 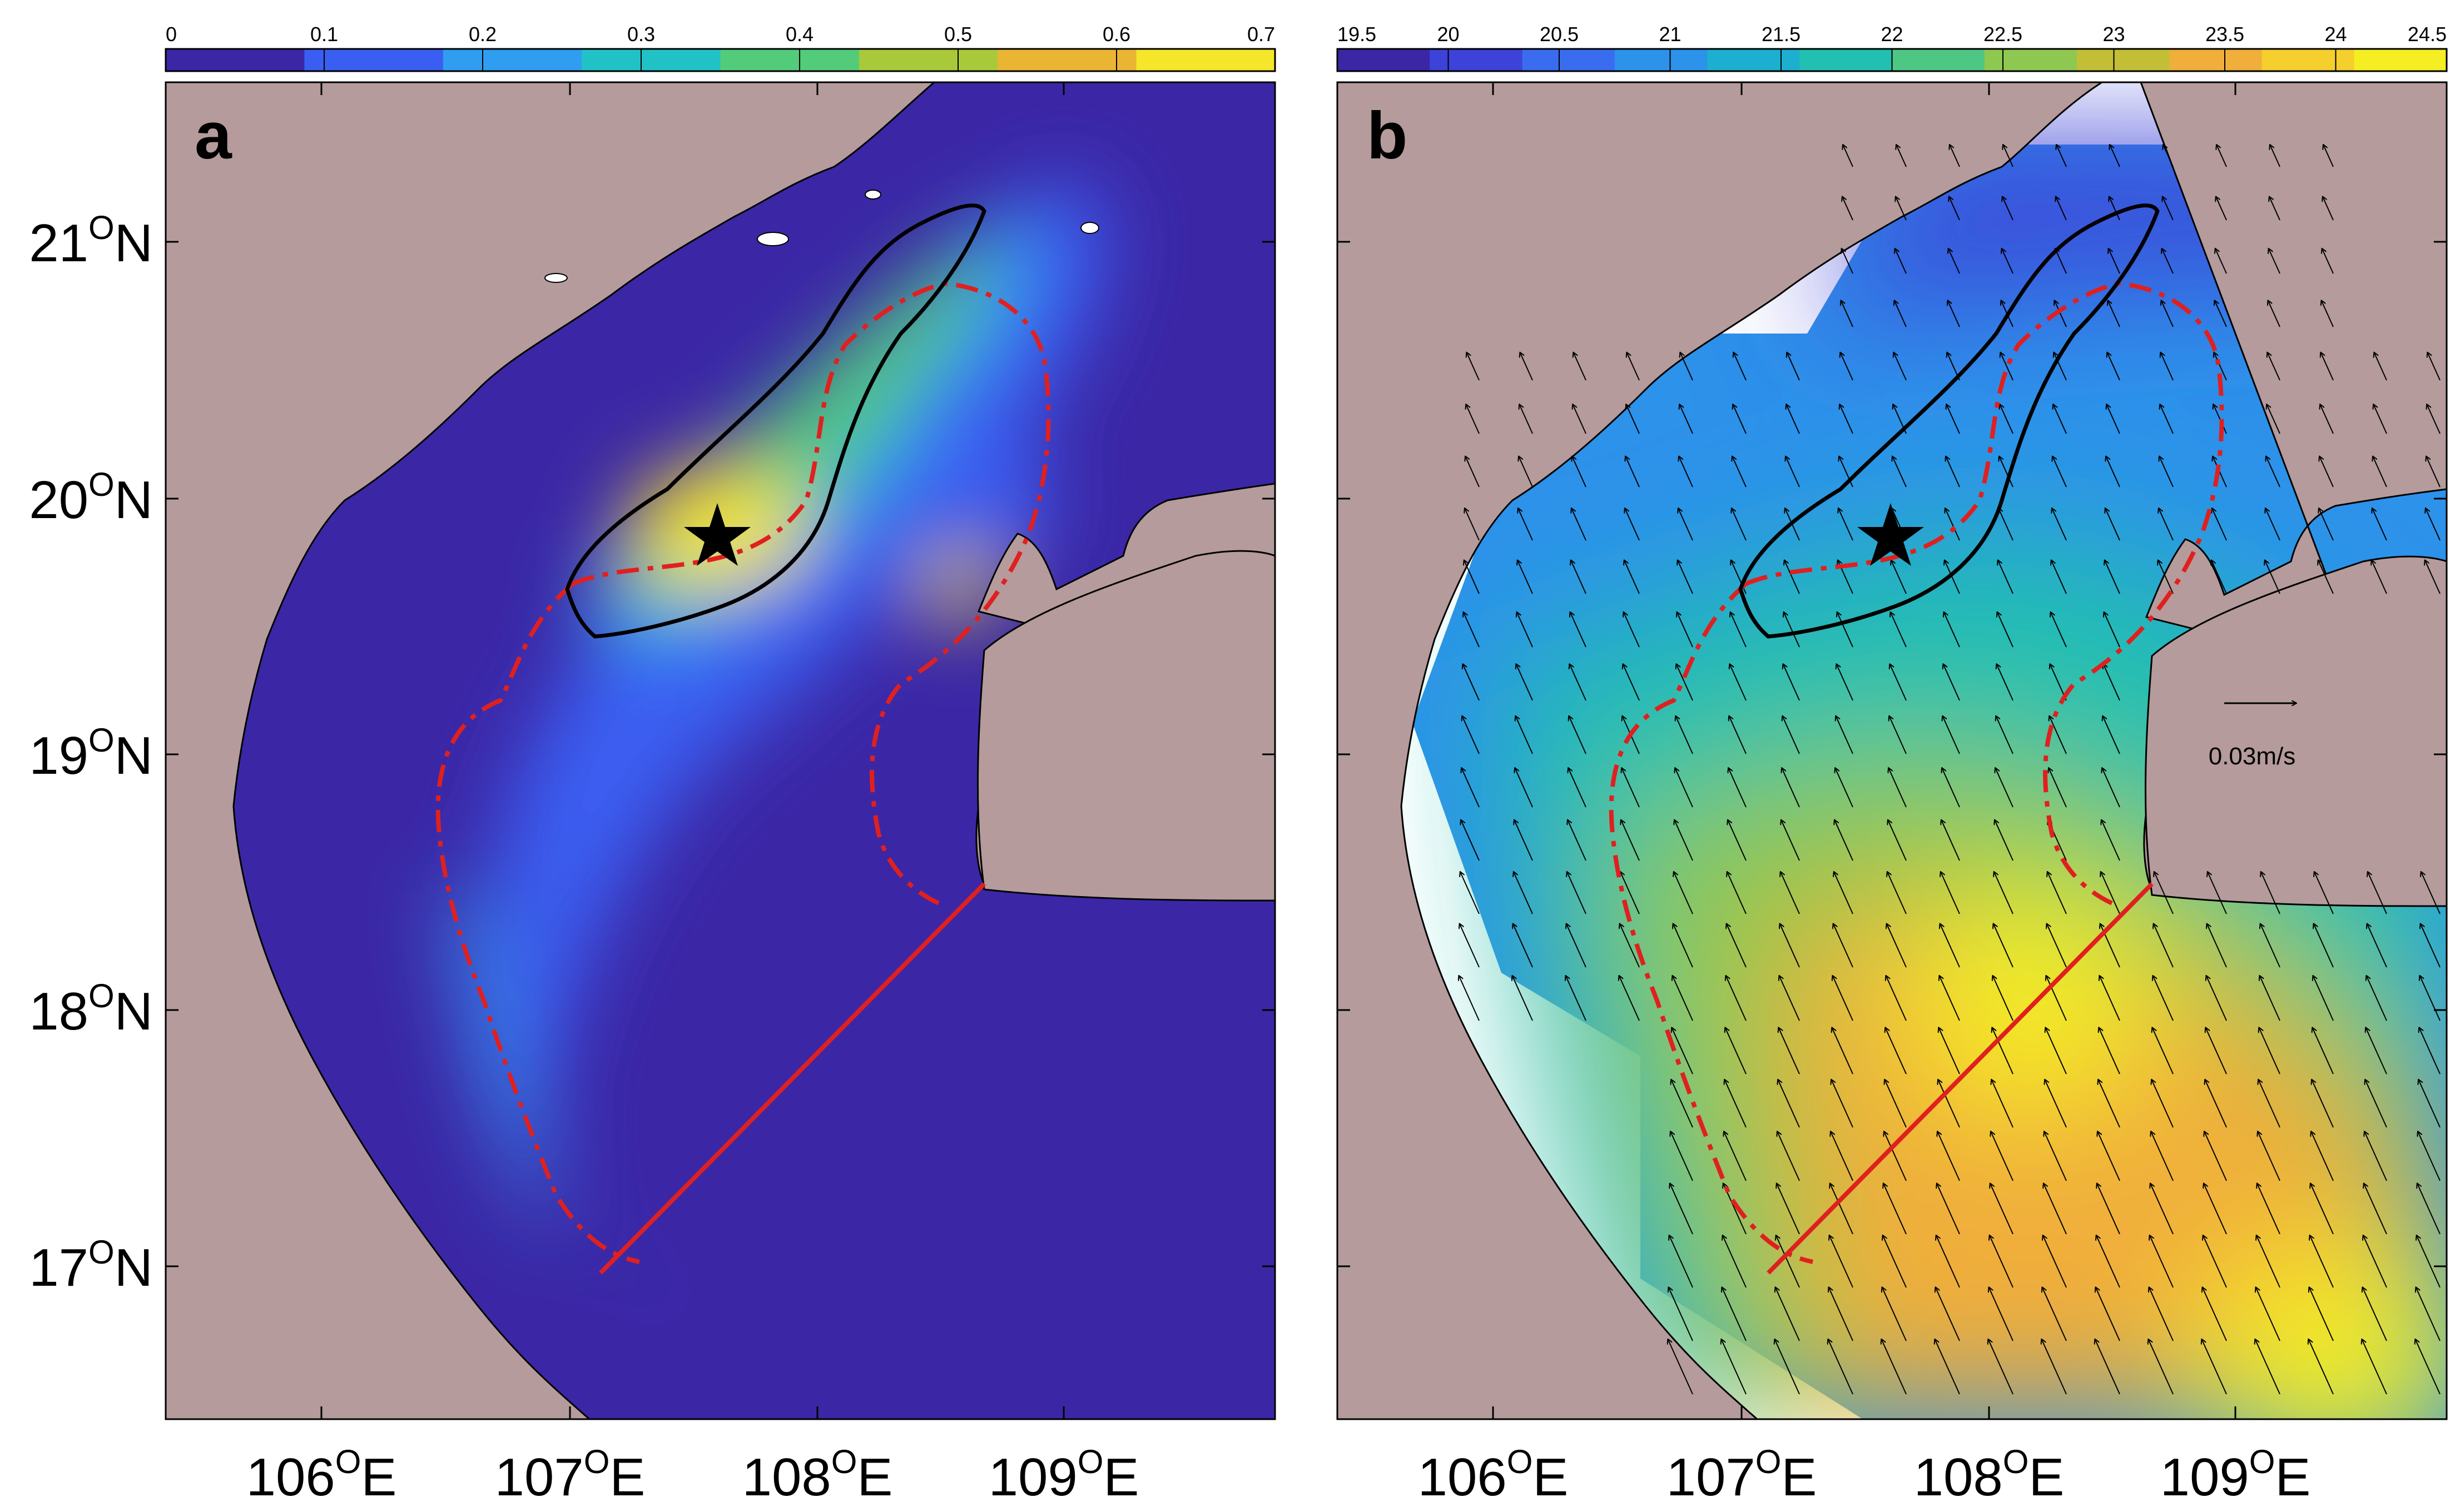 What do you see at coordinates (1892, 34) in the screenshot?
I see `colorbar-tick-label: 22` at bounding box center [1892, 34].